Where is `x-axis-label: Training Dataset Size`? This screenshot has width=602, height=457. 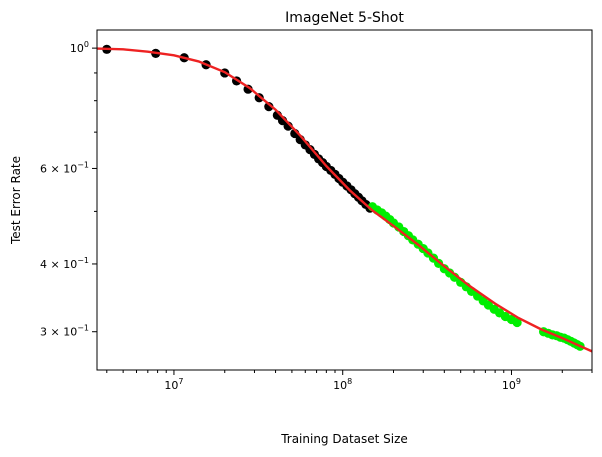
x-axis-label: Training Dataset Size is located at coordinates (344, 439).